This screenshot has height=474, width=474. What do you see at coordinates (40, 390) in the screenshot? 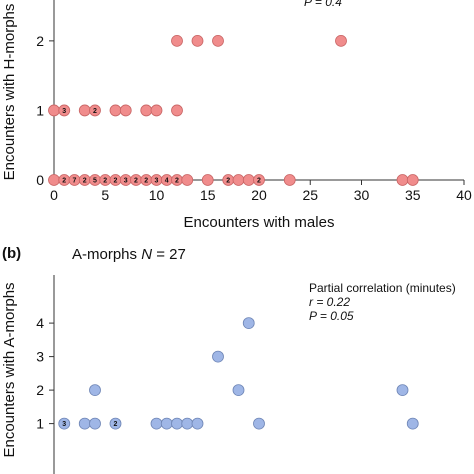
I see `panel-b-y-tick-label: 2` at bounding box center [40, 390].